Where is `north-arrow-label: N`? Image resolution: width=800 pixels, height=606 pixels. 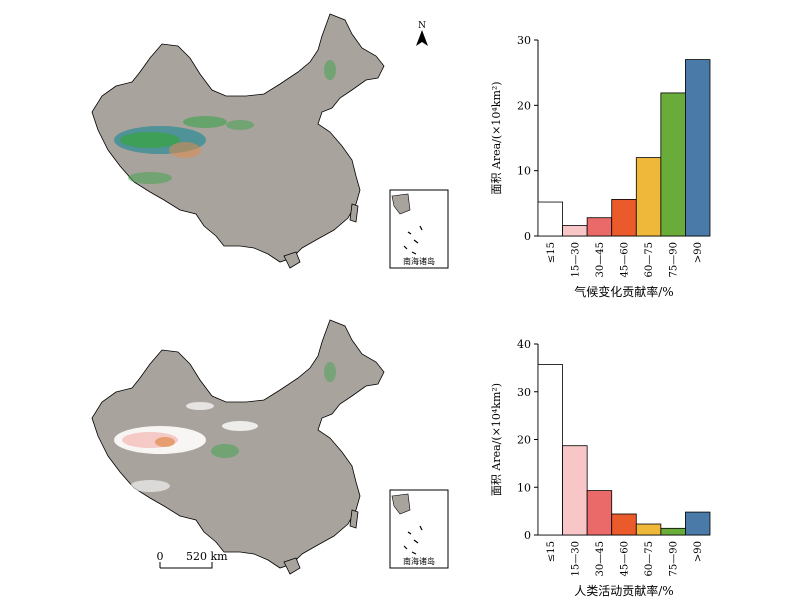 north-arrow-label: N is located at coordinates (422, 26).